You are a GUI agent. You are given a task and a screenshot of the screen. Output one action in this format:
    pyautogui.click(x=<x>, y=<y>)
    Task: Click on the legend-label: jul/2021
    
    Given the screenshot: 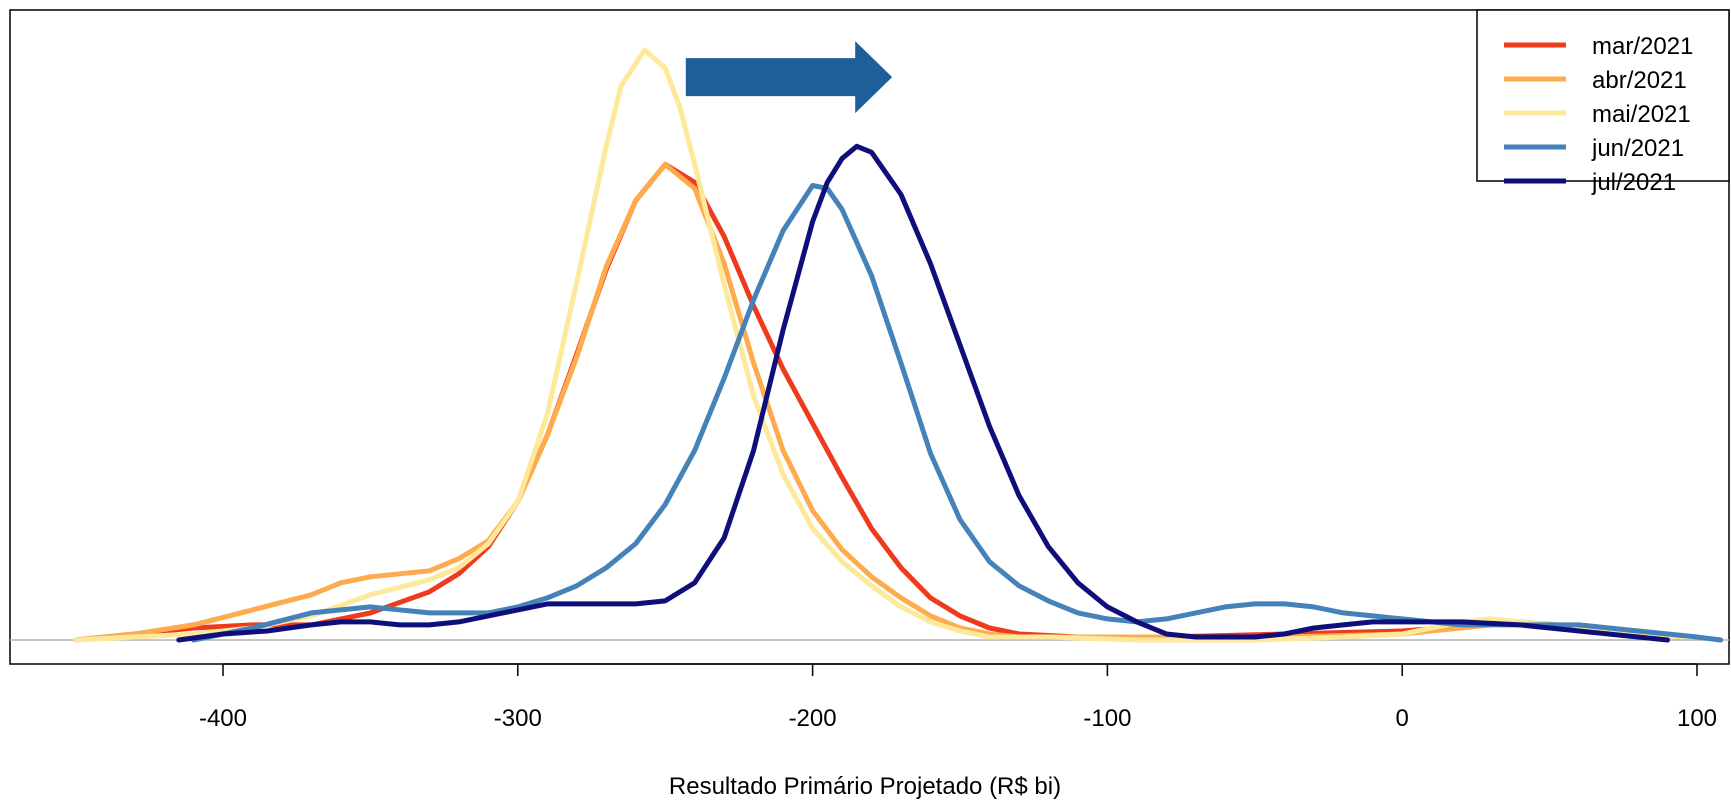 What is the action you would take?
    pyautogui.click(x=1633, y=182)
    